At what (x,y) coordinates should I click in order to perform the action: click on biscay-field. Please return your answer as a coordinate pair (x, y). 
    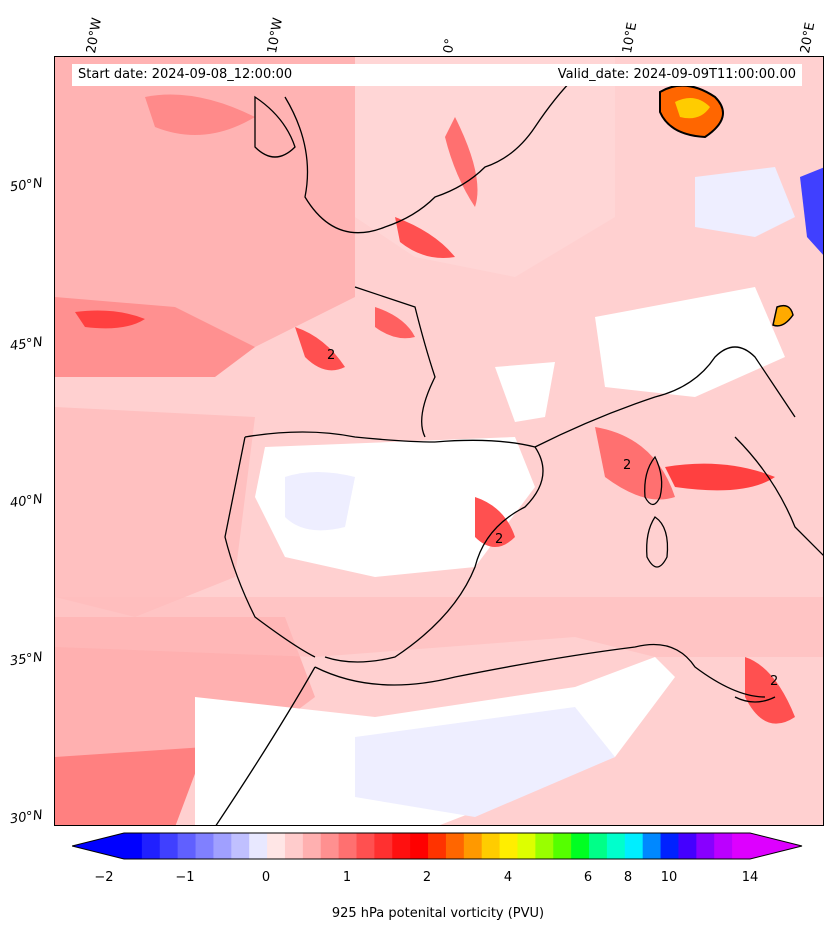
    Looking at the image, I should click on (320, 349).